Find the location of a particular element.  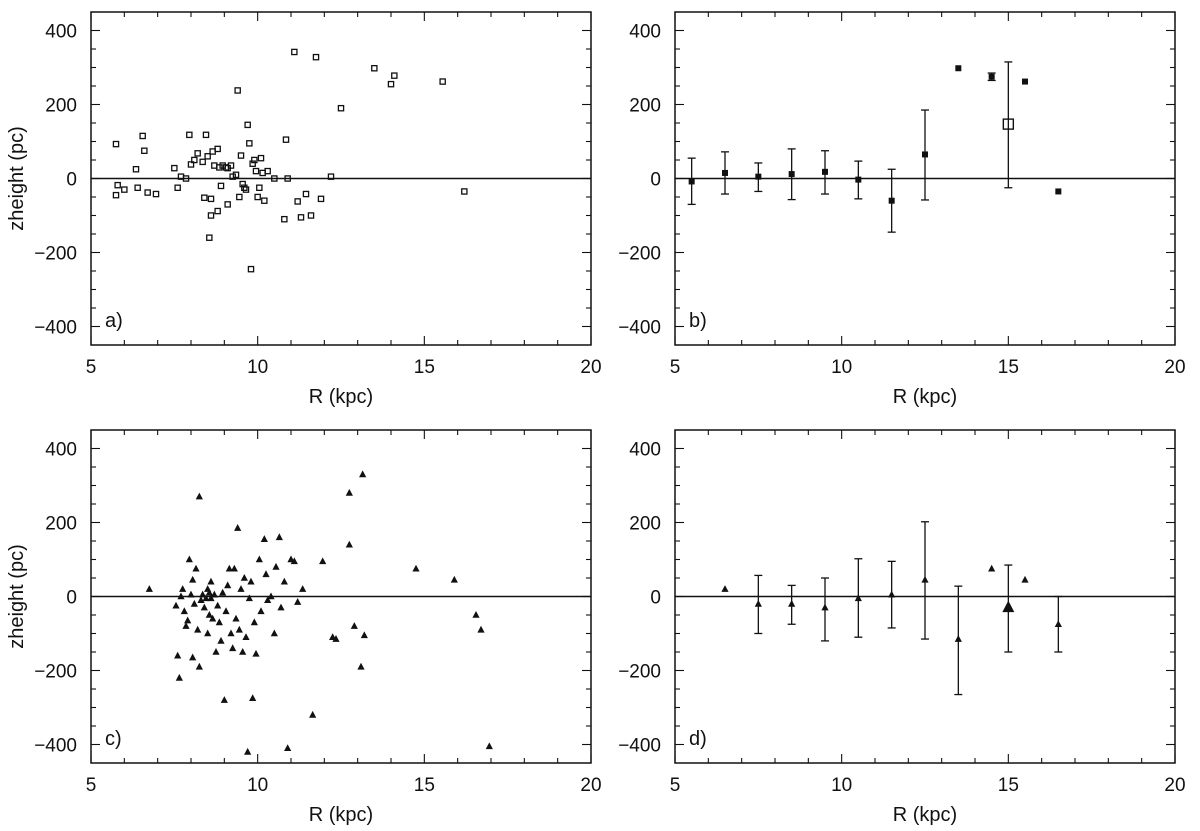

panel-label: a) is located at coordinates (114, 321).